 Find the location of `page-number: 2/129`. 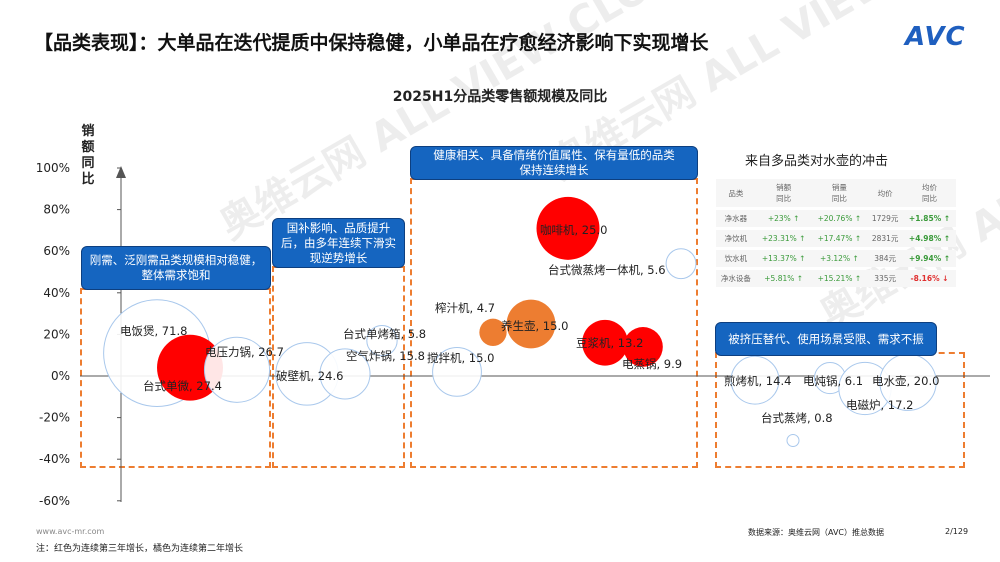

page-number: 2/129 is located at coordinates (957, 531).